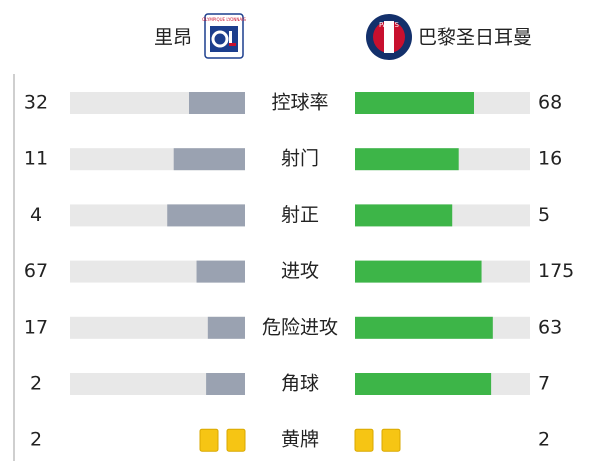 This screenshot has width=600, height=465. Describe the element at coordinates (300, 384) in the screenshot. I see `stat-label: 角球` at that location.